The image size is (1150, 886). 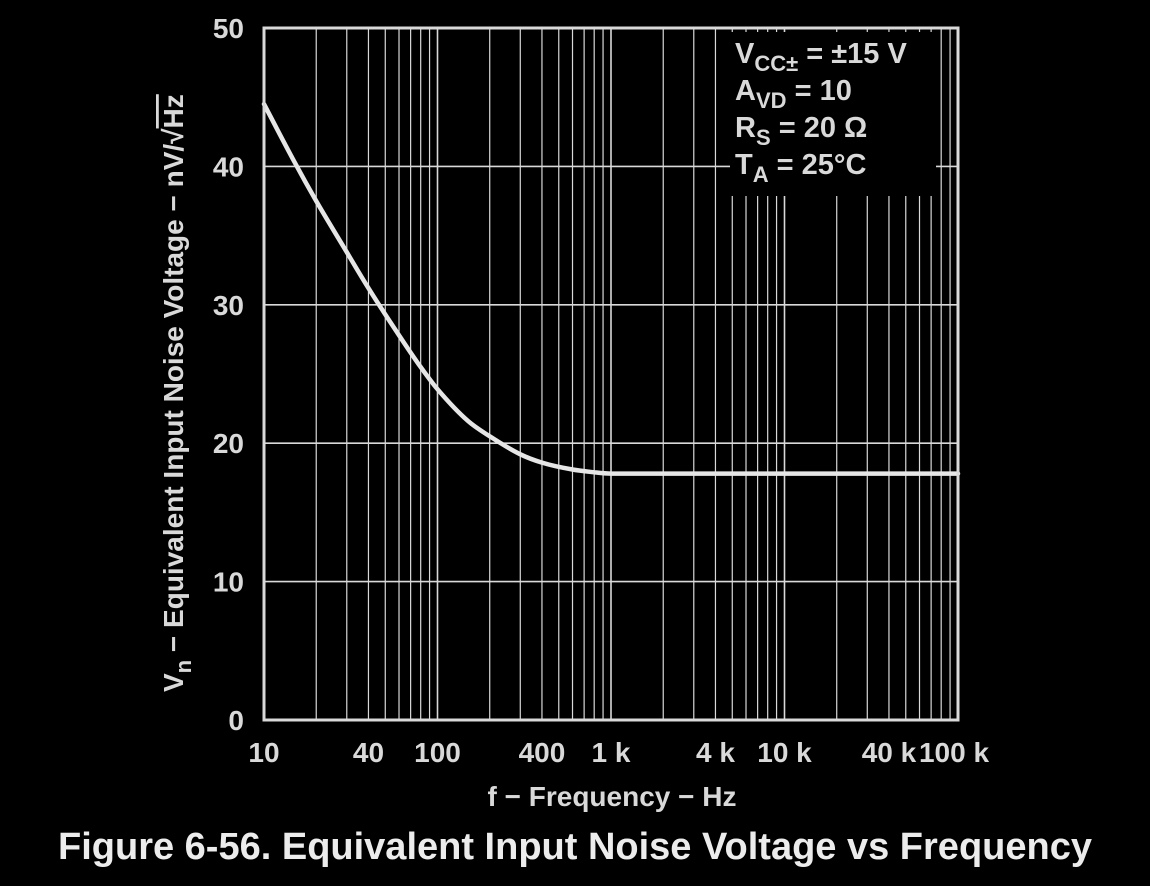 I want to click on y-tick-label: 50, so click(x=228, y=28).